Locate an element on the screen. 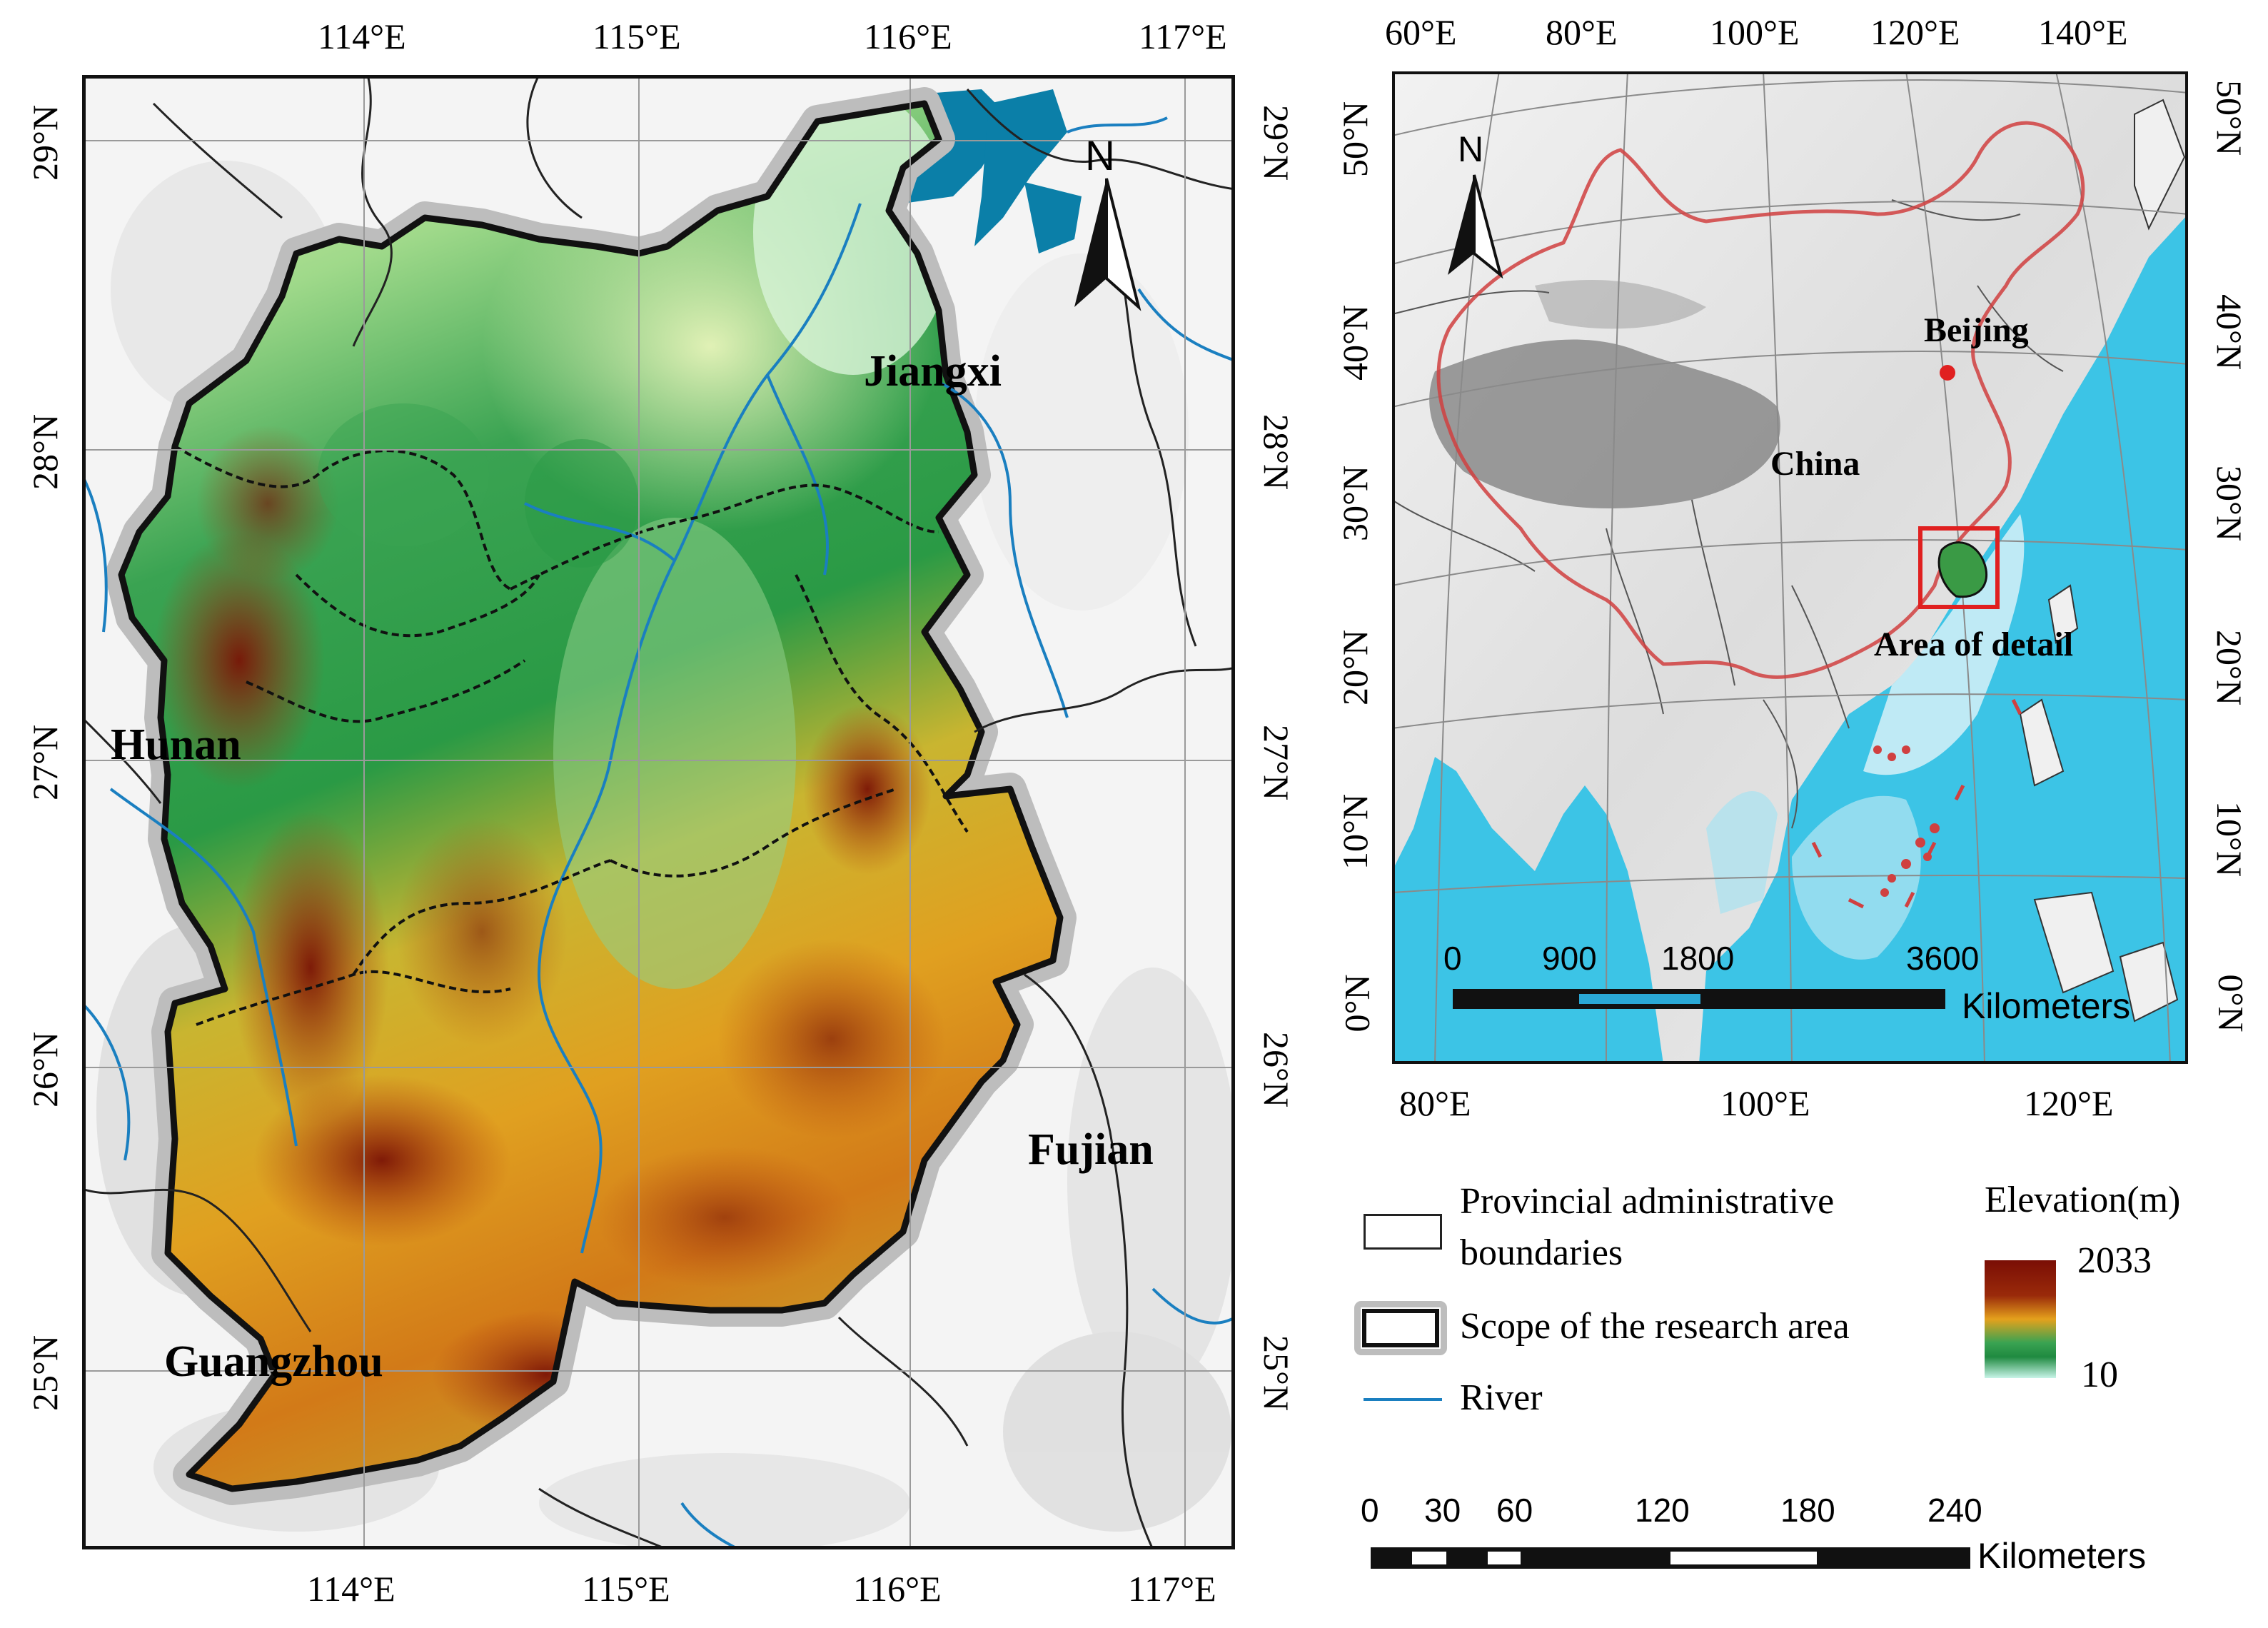  nine-dash is located at coordinates (1916, 803).